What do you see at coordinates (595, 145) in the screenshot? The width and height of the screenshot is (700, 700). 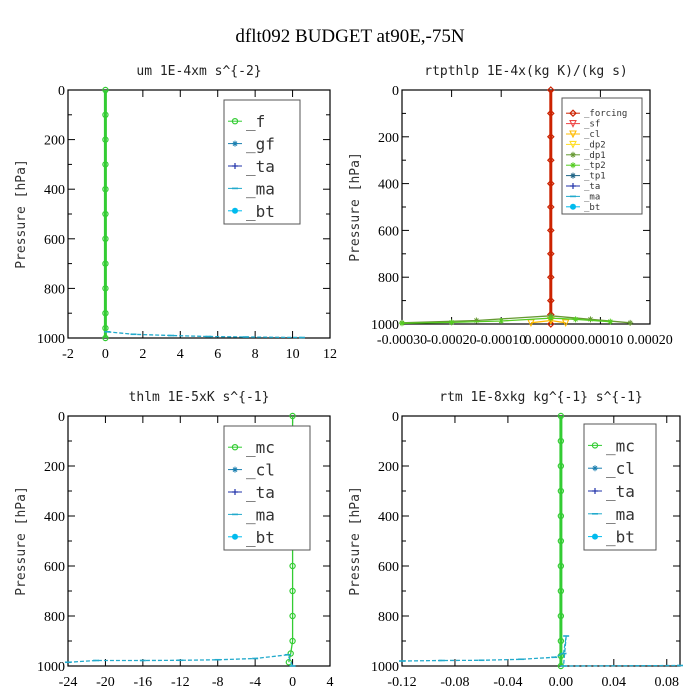 I see `legend-label: _dp2` at bounding box center [595, 145].